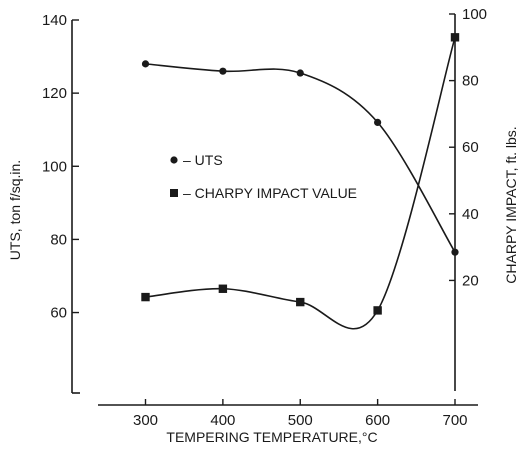  I want to click on right-tick-label: 40, so click(470, 214).